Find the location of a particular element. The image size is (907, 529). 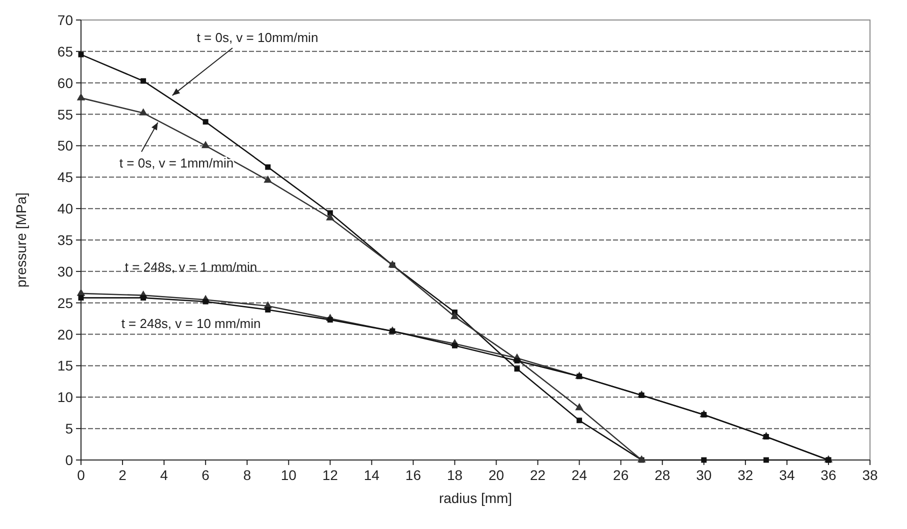

x-tick-label: 20 is located at coordinates (496, 475).